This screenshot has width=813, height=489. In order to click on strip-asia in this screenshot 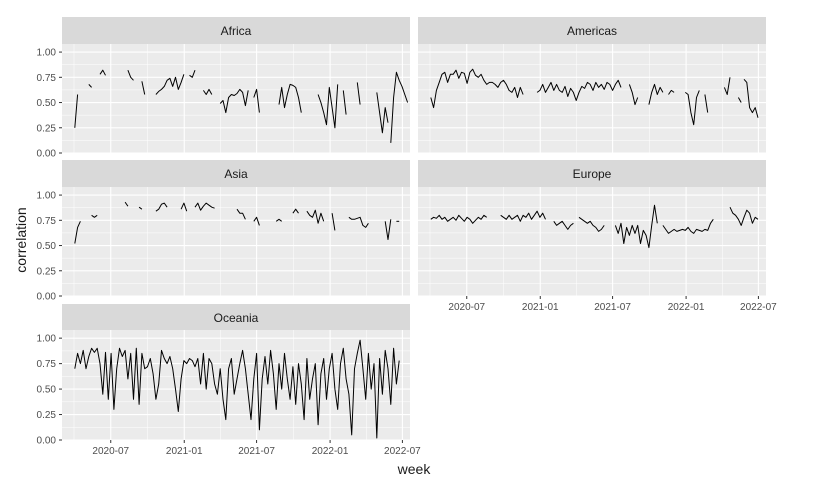, I will do `click(236, 173)`.